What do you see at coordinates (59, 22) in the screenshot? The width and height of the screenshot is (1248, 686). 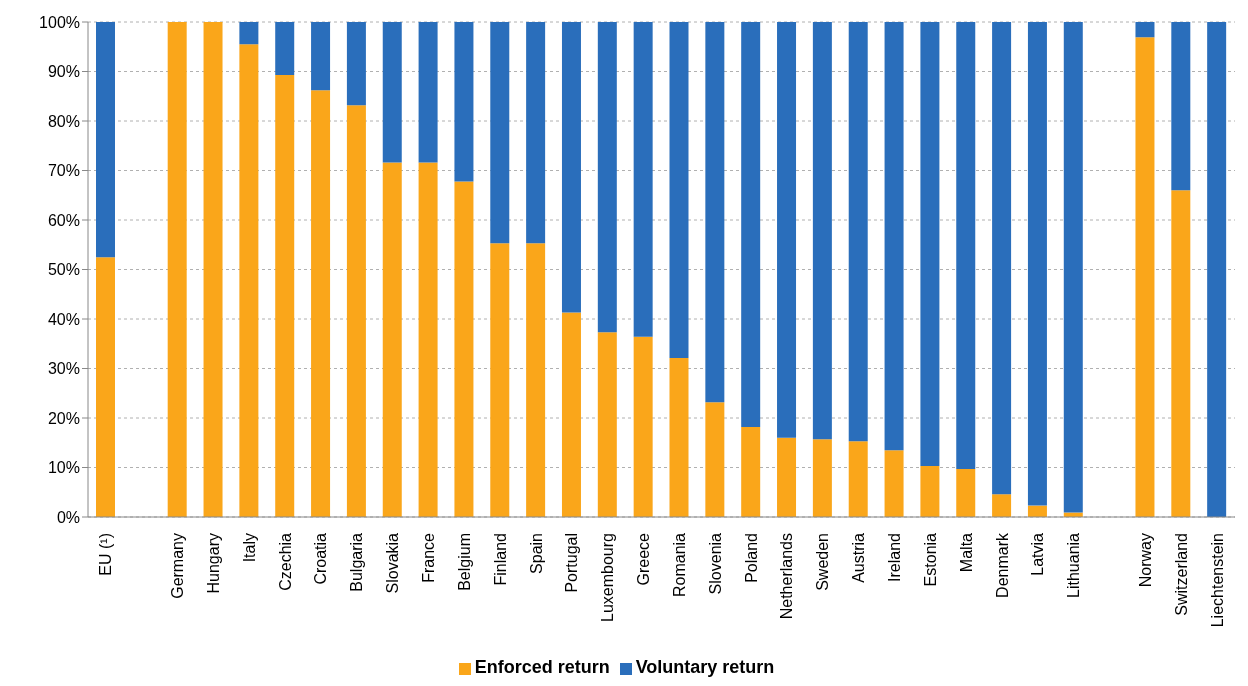 I see `y-tick-label: 100%` at bounding box center [59, 22].